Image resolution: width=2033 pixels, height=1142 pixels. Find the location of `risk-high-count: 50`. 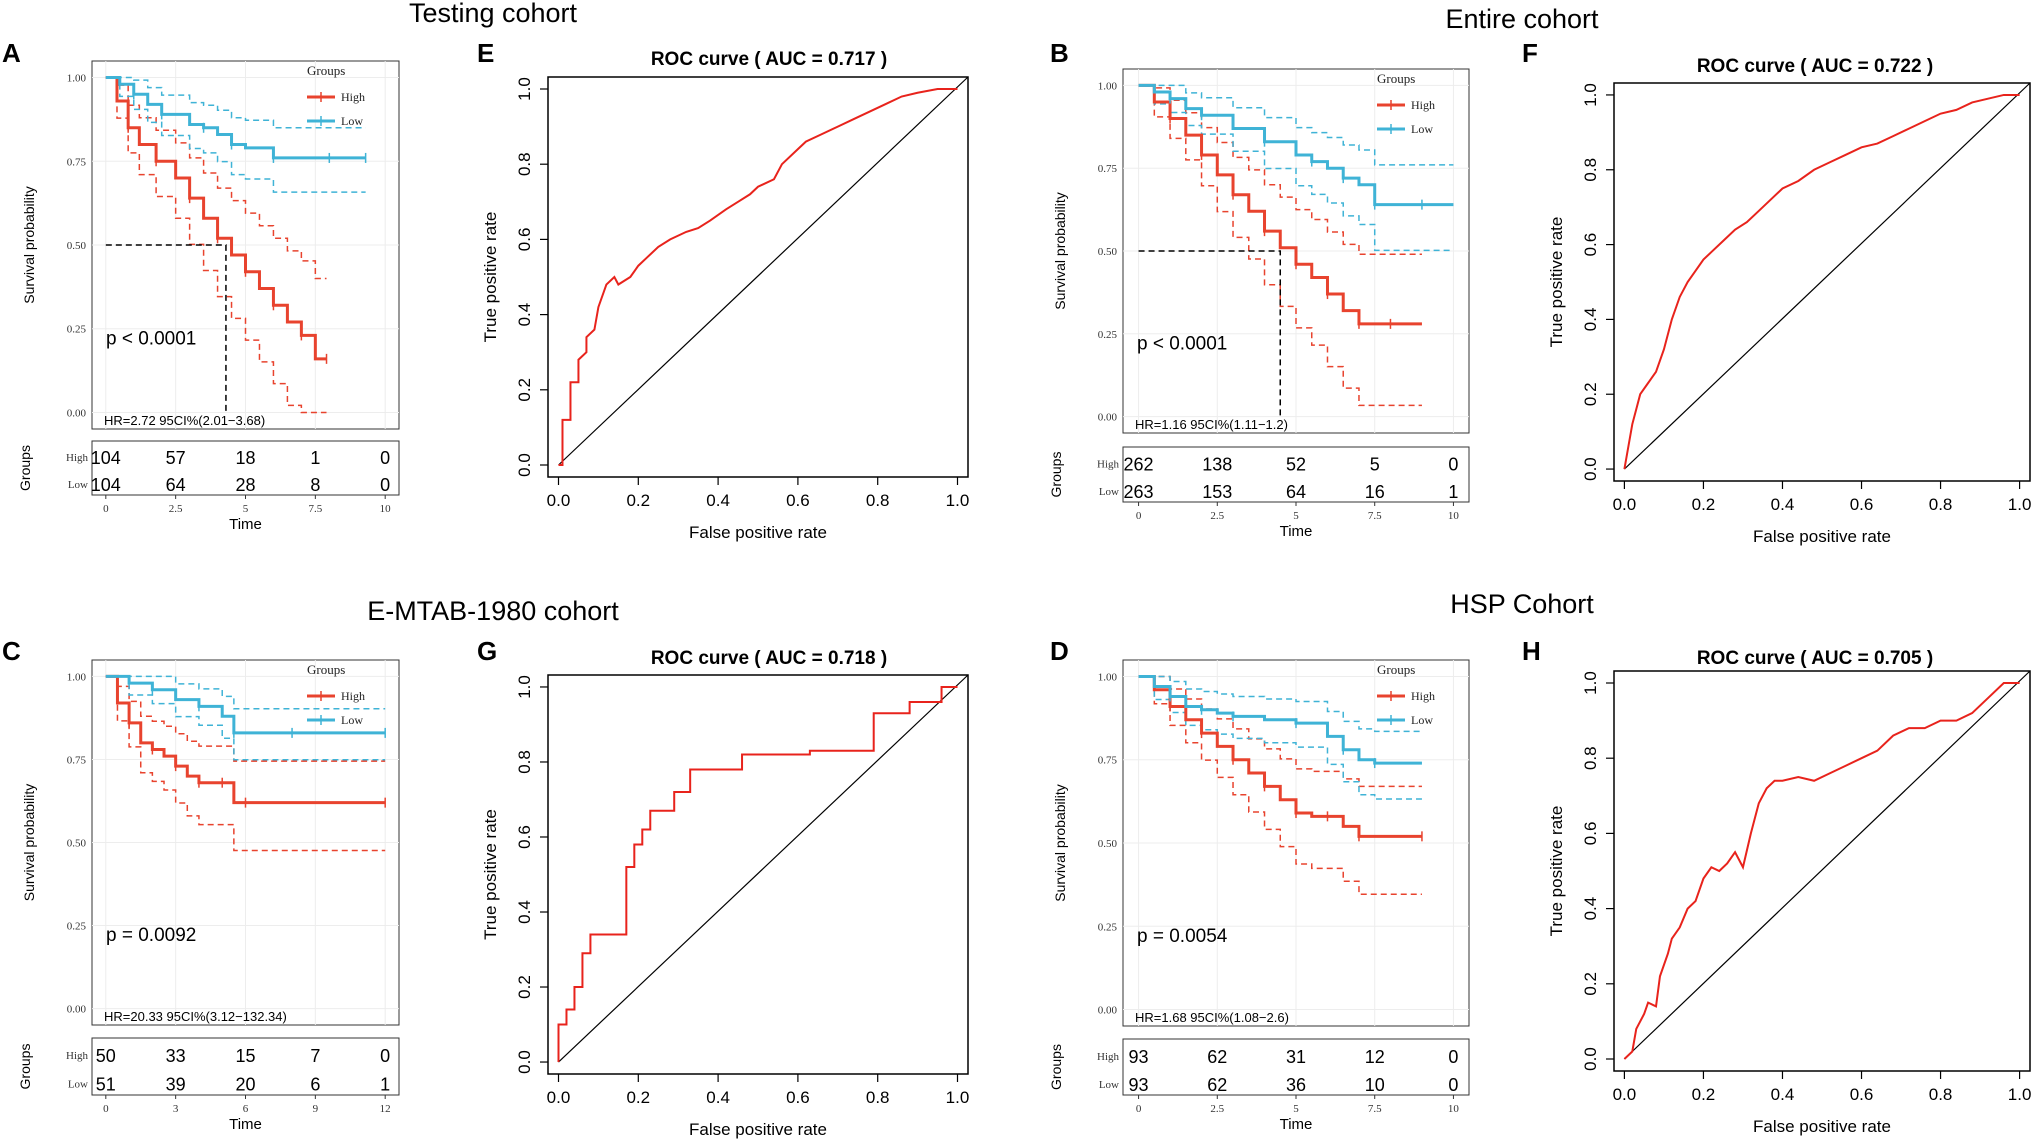

risk-high-count: 50 is located at coordinates (106, 1056).